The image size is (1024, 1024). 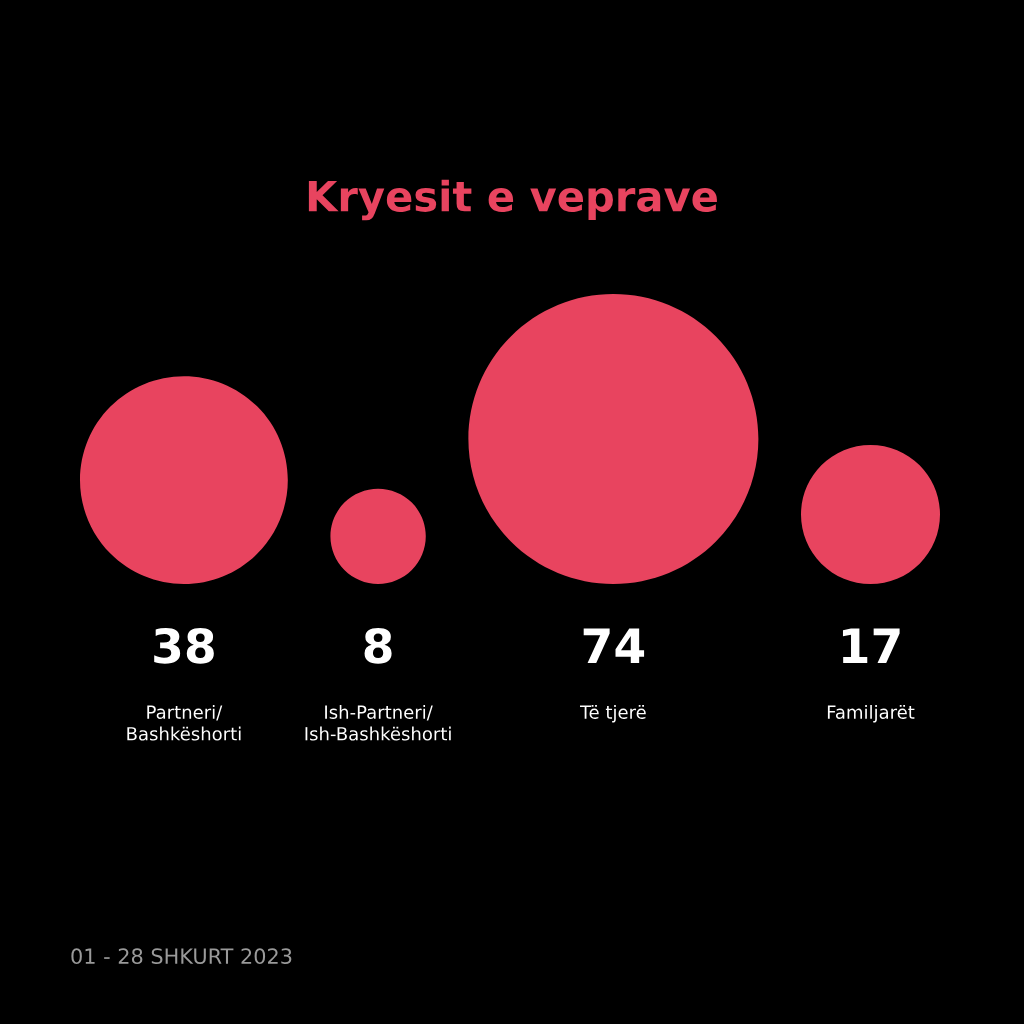 What do you see at coordinates (614, 646) in the screenshot?
I see `data-label: 74` at bounding box center [614, 646].